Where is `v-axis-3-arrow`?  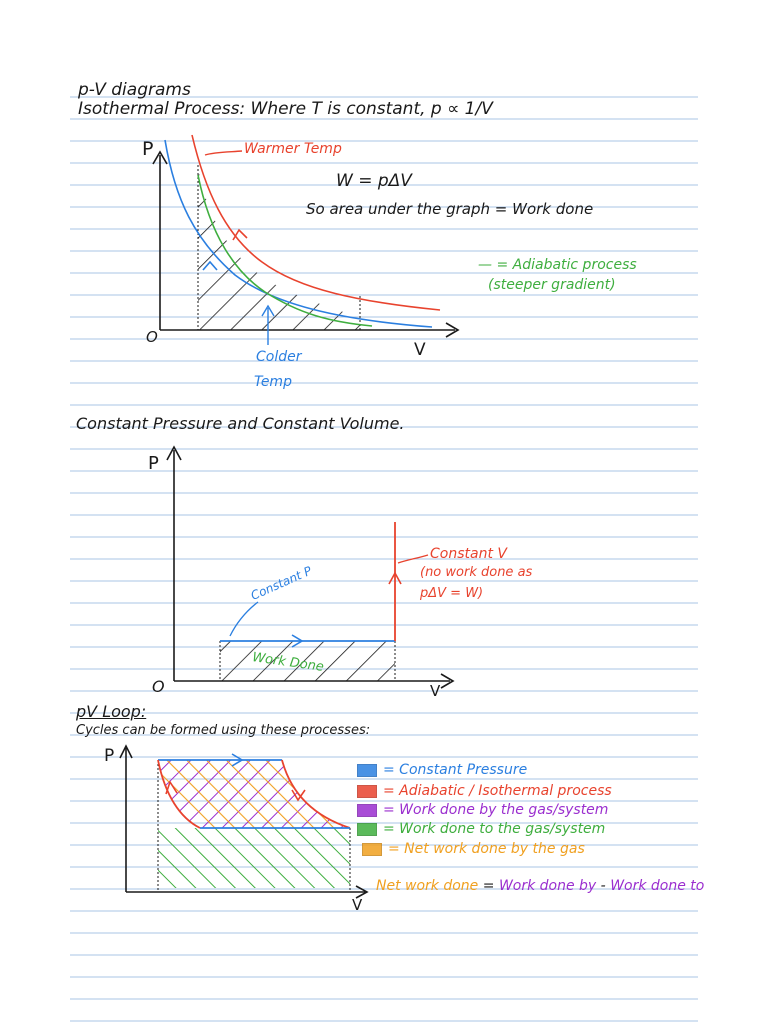 v-axis-3-arrow is located at coordinates (362, 892).